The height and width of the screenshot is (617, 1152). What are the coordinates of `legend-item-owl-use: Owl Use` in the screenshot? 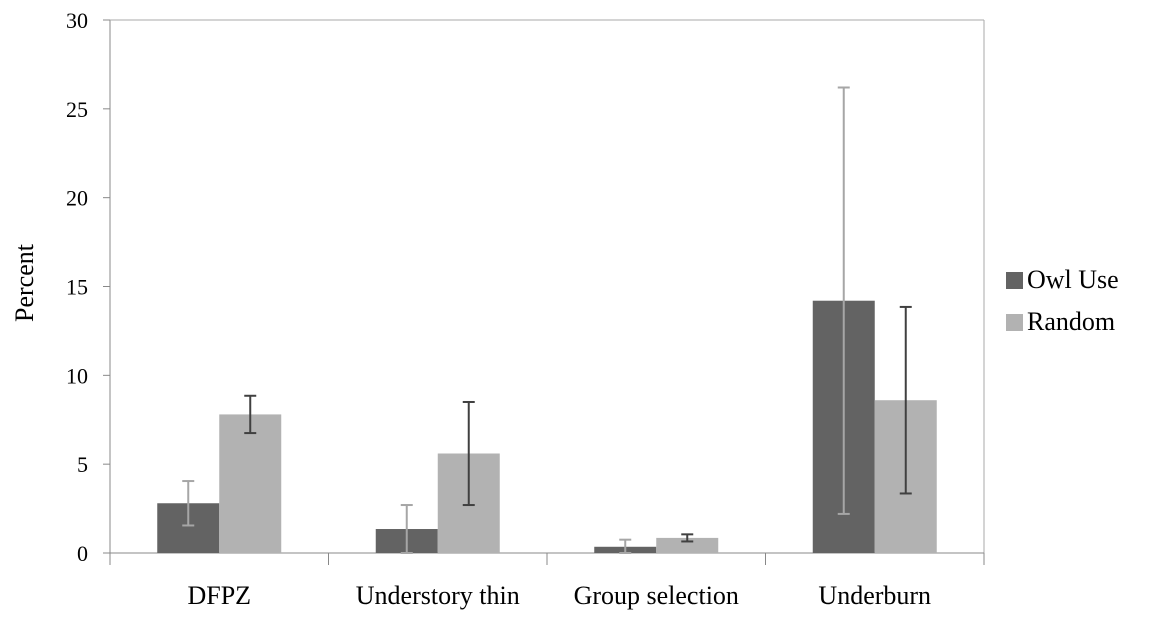 It's located at (1062, 280).